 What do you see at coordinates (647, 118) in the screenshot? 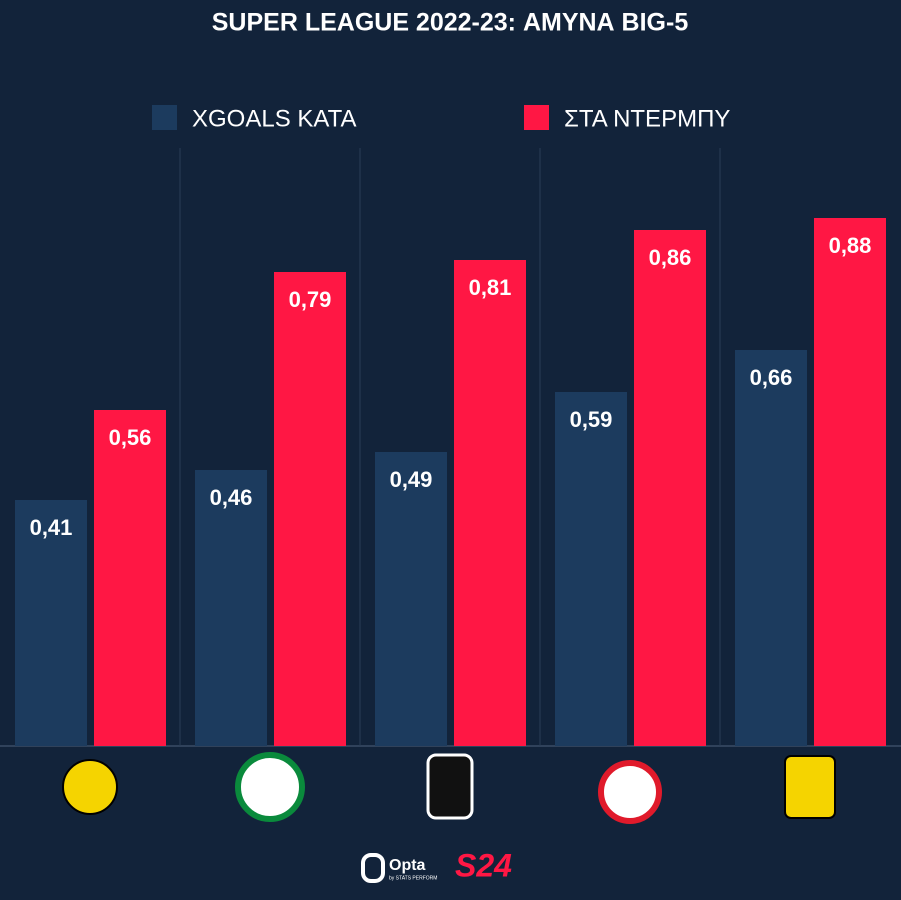
I see `legend-label: ΣΤΑ ΝΤΕΡΜΠΥ` at bounding box center [647, 118].